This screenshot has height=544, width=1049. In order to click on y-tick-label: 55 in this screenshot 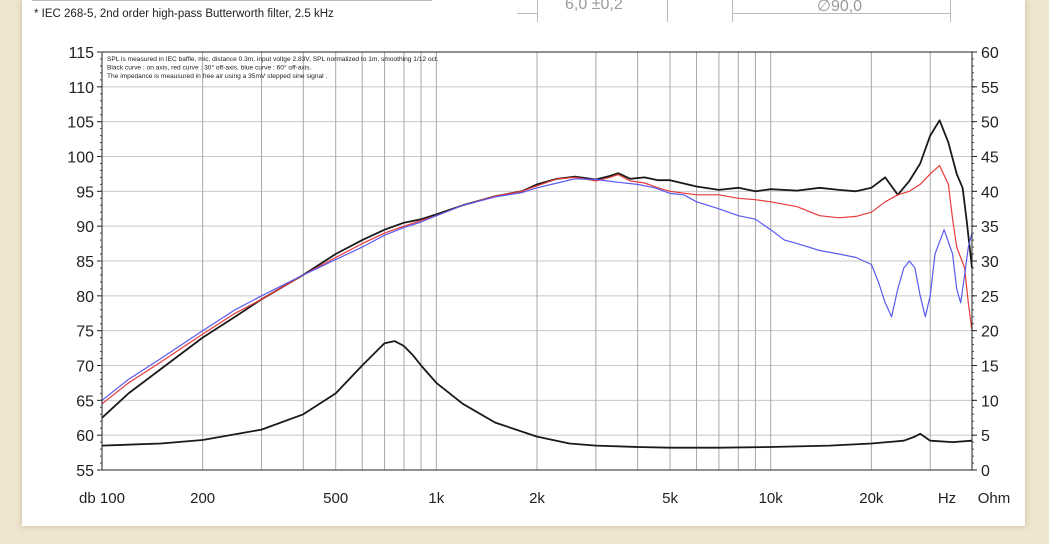, I will do `click(85, 471)`.